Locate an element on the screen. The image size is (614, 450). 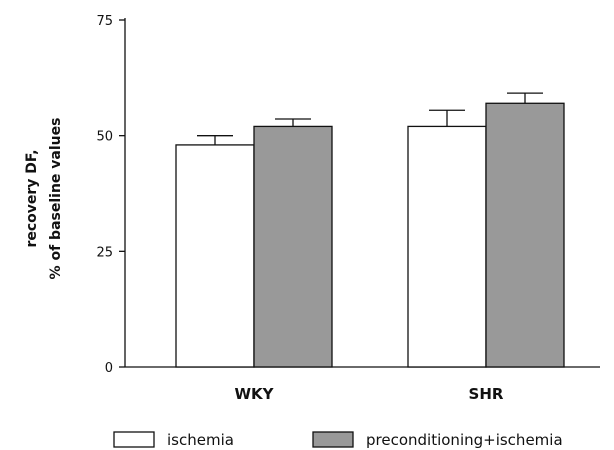
y-tick-label: 75 is located at coordinates (104, 21).